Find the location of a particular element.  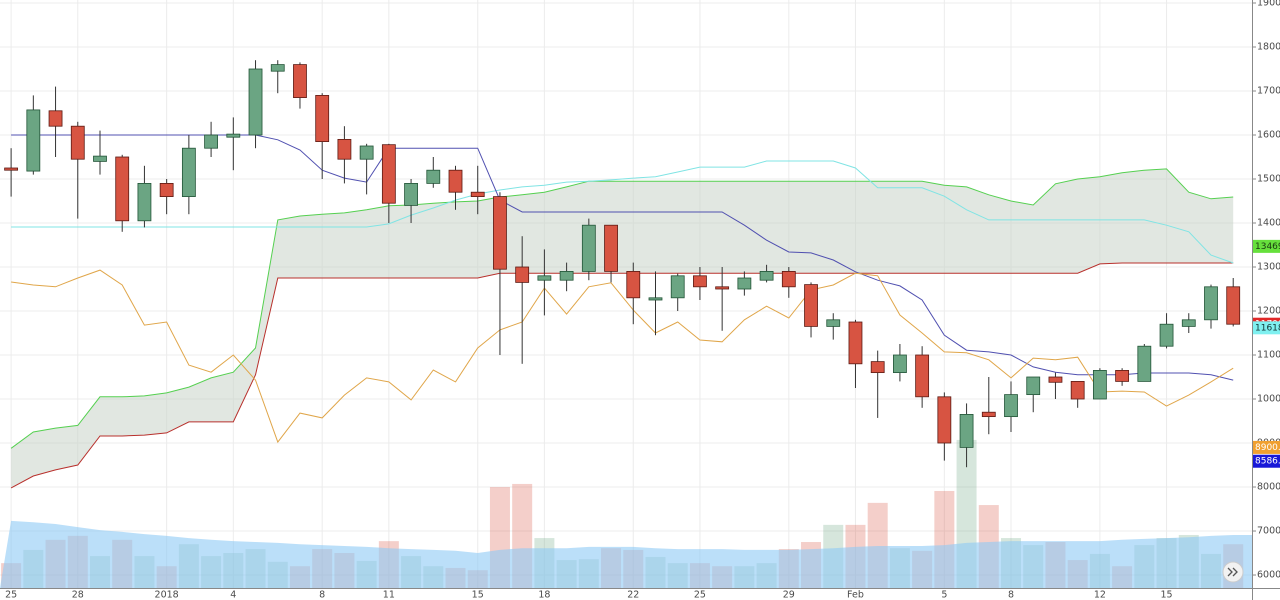

x-tick-label: 12 is located at coordinates (1100, 595).